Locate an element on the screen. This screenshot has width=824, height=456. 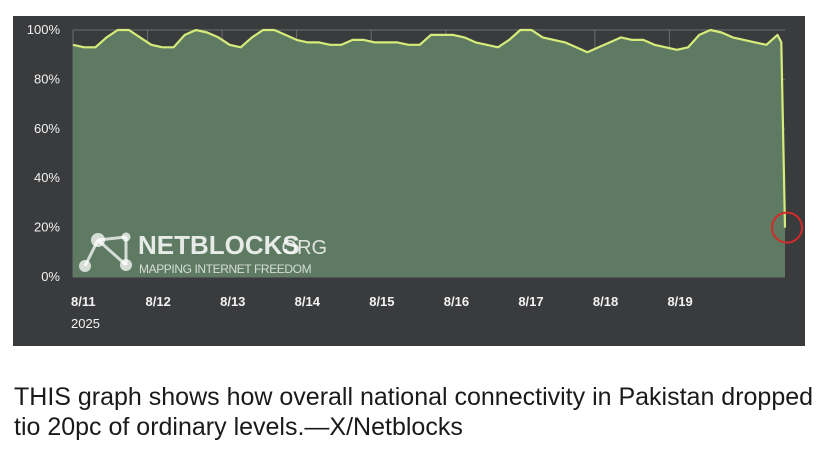
y-tick-label: 20% is located at coordinates (47, 227).